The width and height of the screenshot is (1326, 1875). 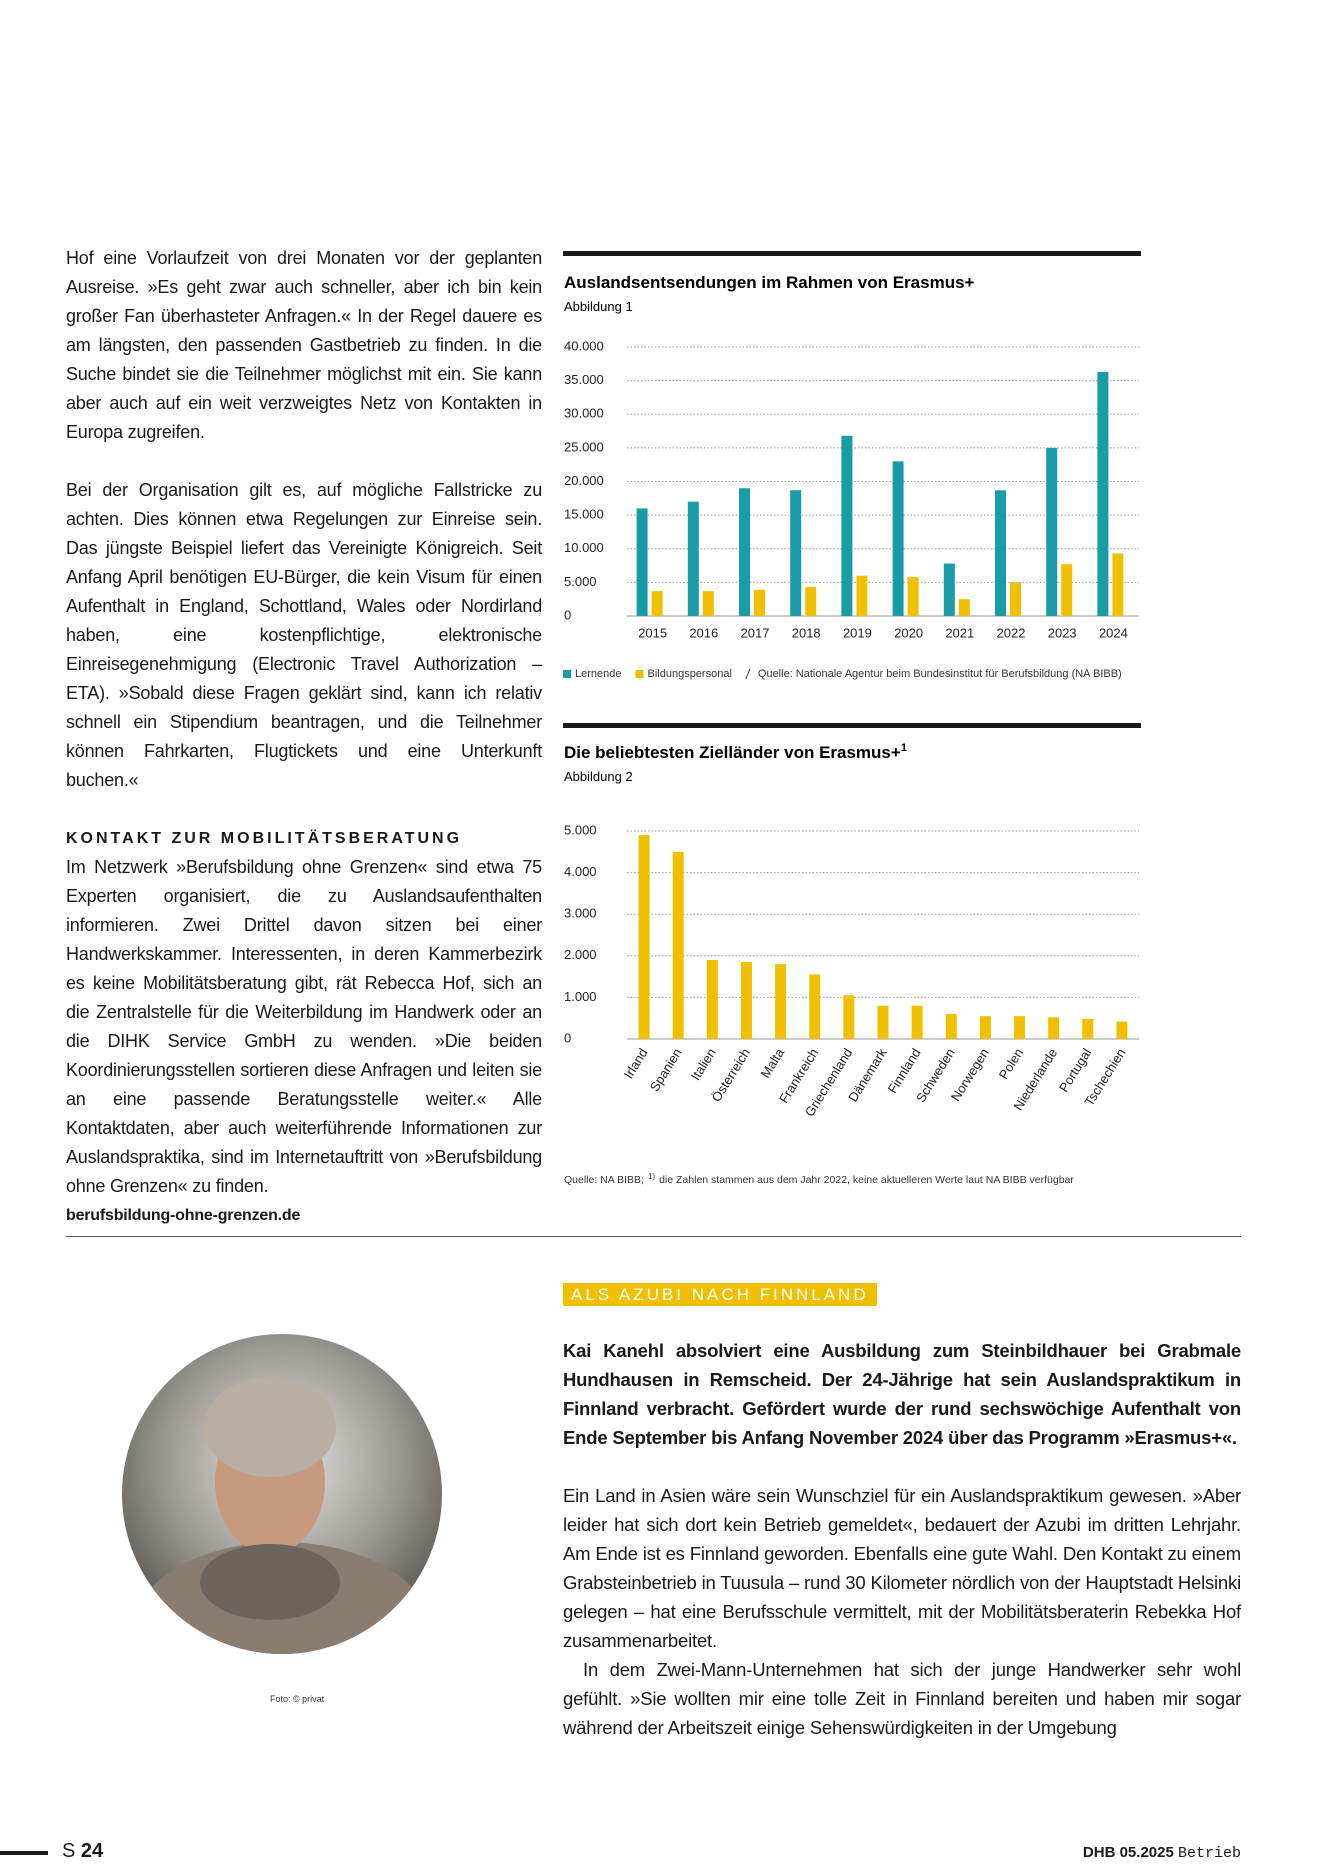 I want to click on link: berufsbildung-ohne-grenzen.de, so click(x=183, y=1215).